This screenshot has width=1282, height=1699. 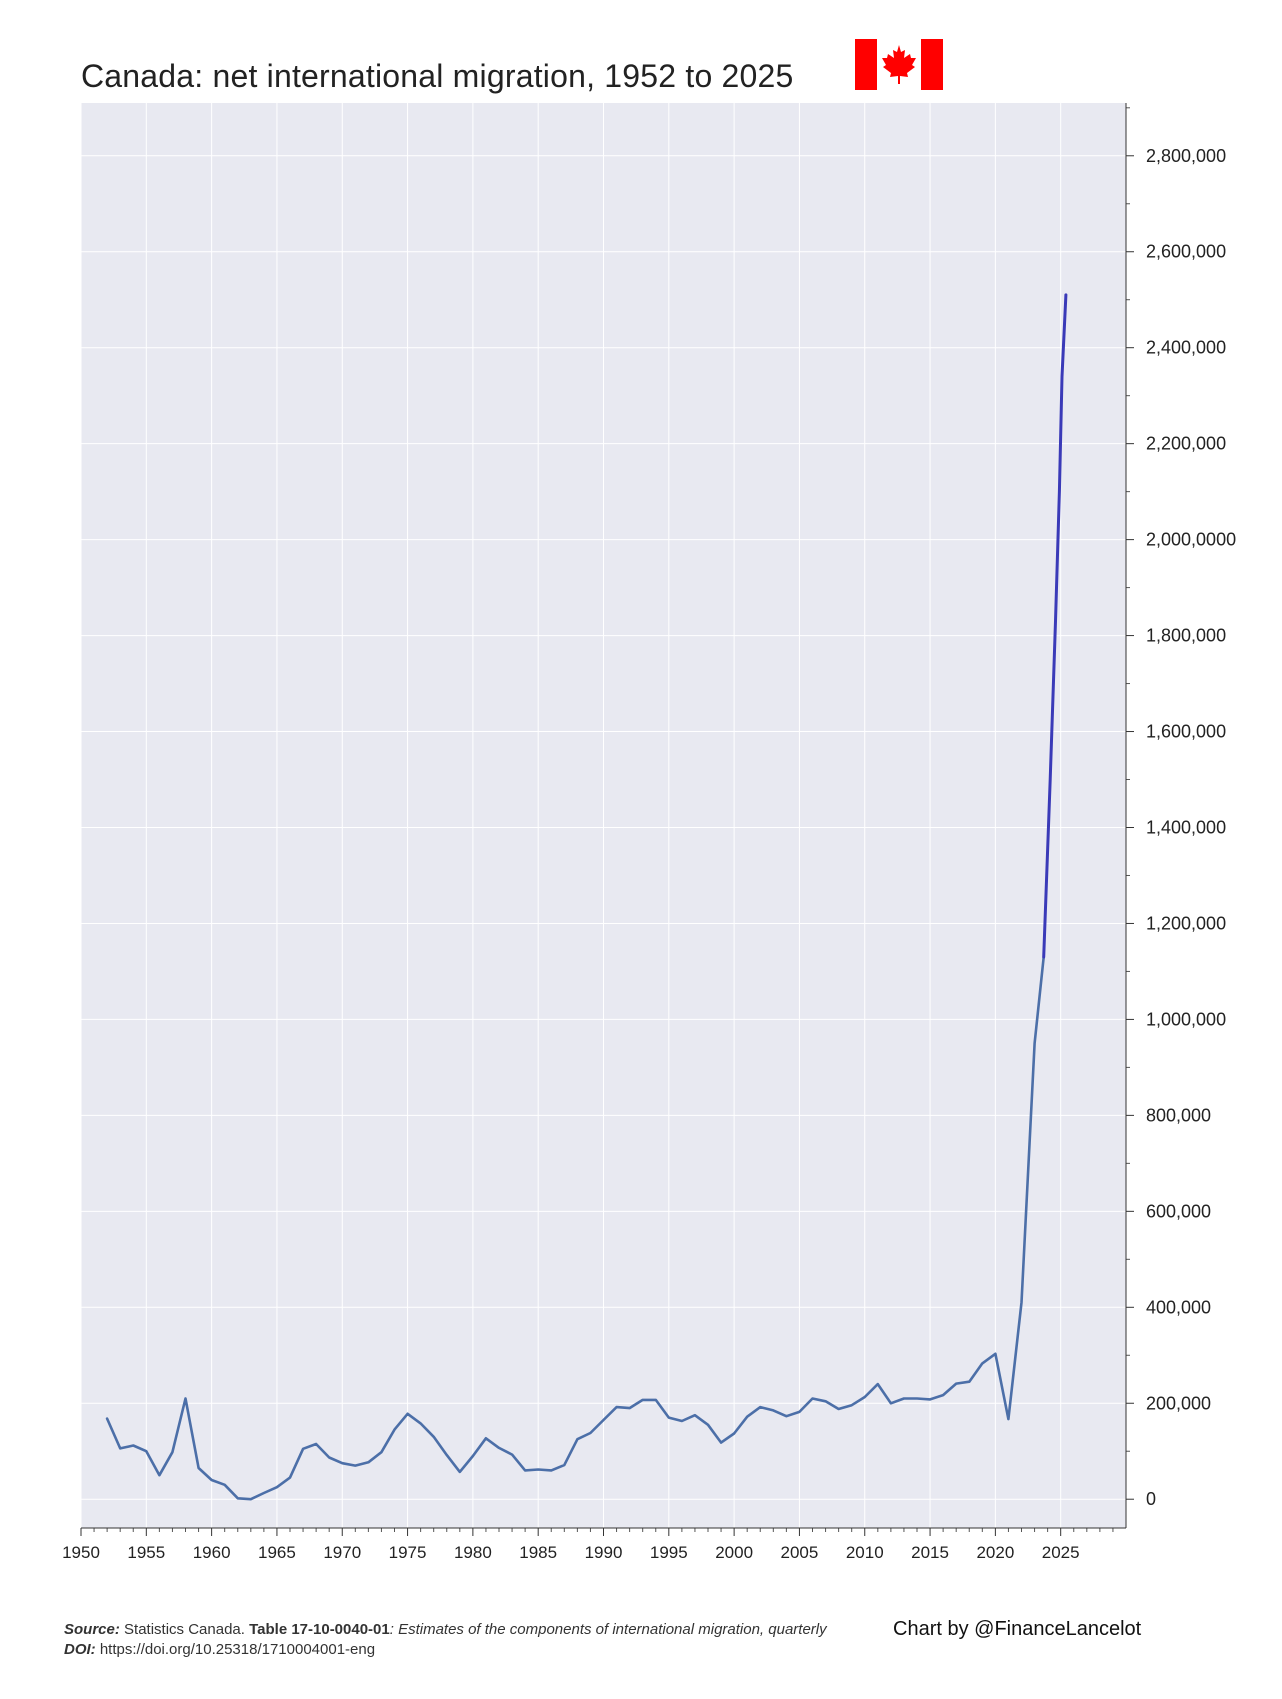 I want to click on source-org: Statistics Canada., so click(x=184, y=1629).